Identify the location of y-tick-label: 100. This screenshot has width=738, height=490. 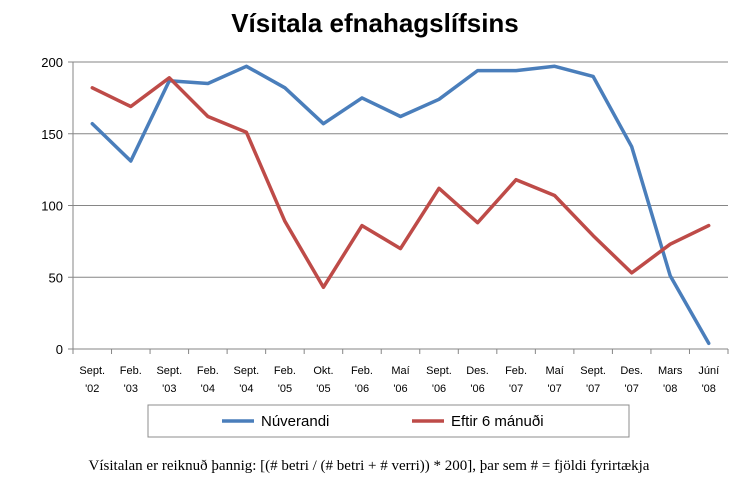
(52, 206).